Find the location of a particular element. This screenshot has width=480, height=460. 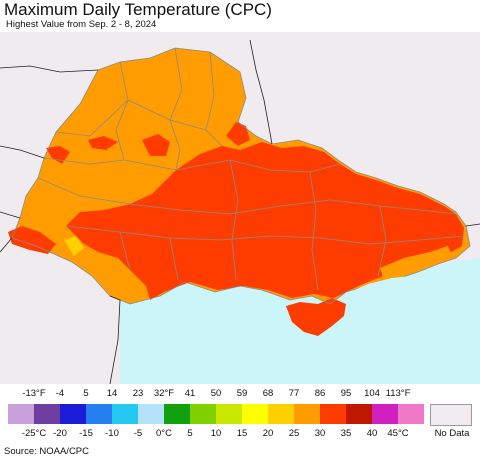

legend-color-bar is located at coordinates (240, 414).